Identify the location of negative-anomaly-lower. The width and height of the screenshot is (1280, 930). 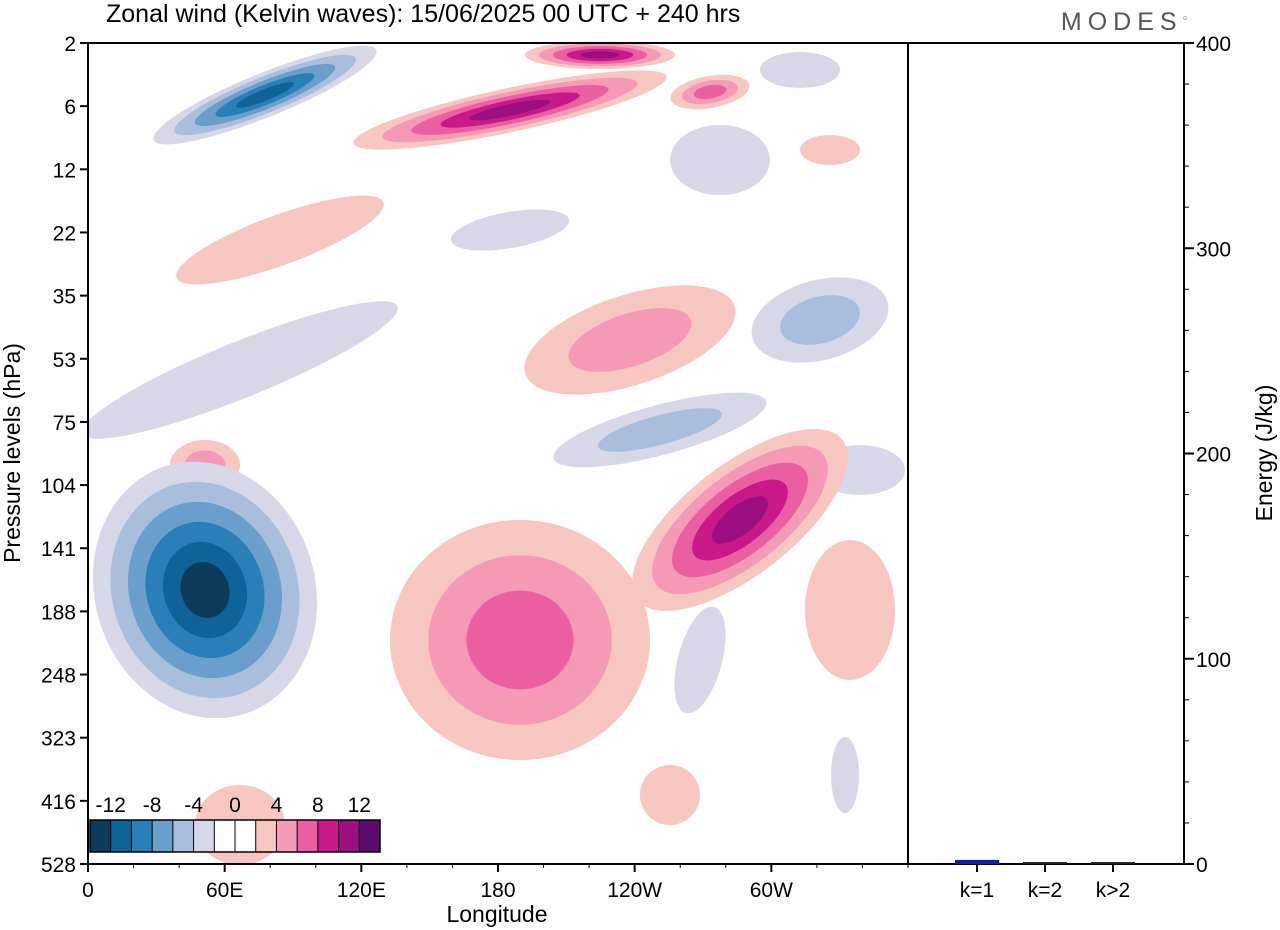
(700, 660).